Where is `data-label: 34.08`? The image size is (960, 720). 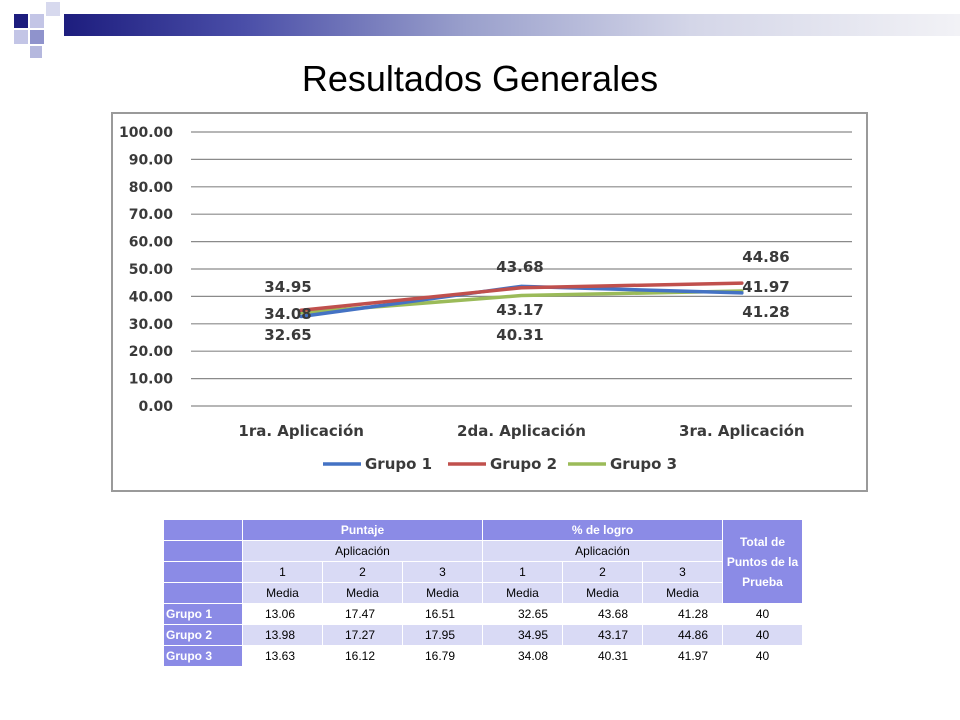 data-label: 34.08 is located at coordinates (287, 314).